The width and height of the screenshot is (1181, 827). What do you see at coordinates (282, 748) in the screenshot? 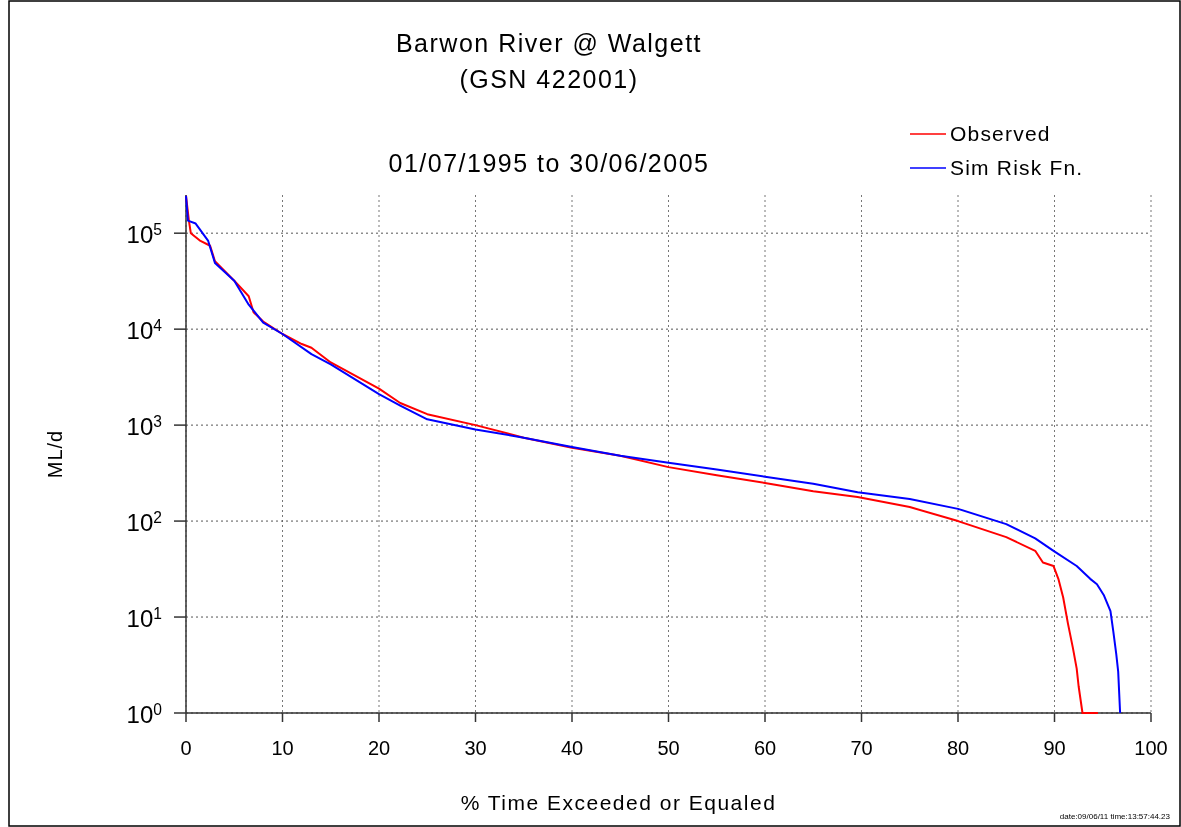
I see `x-tick-label: 10` at bounding box center [282, 748].